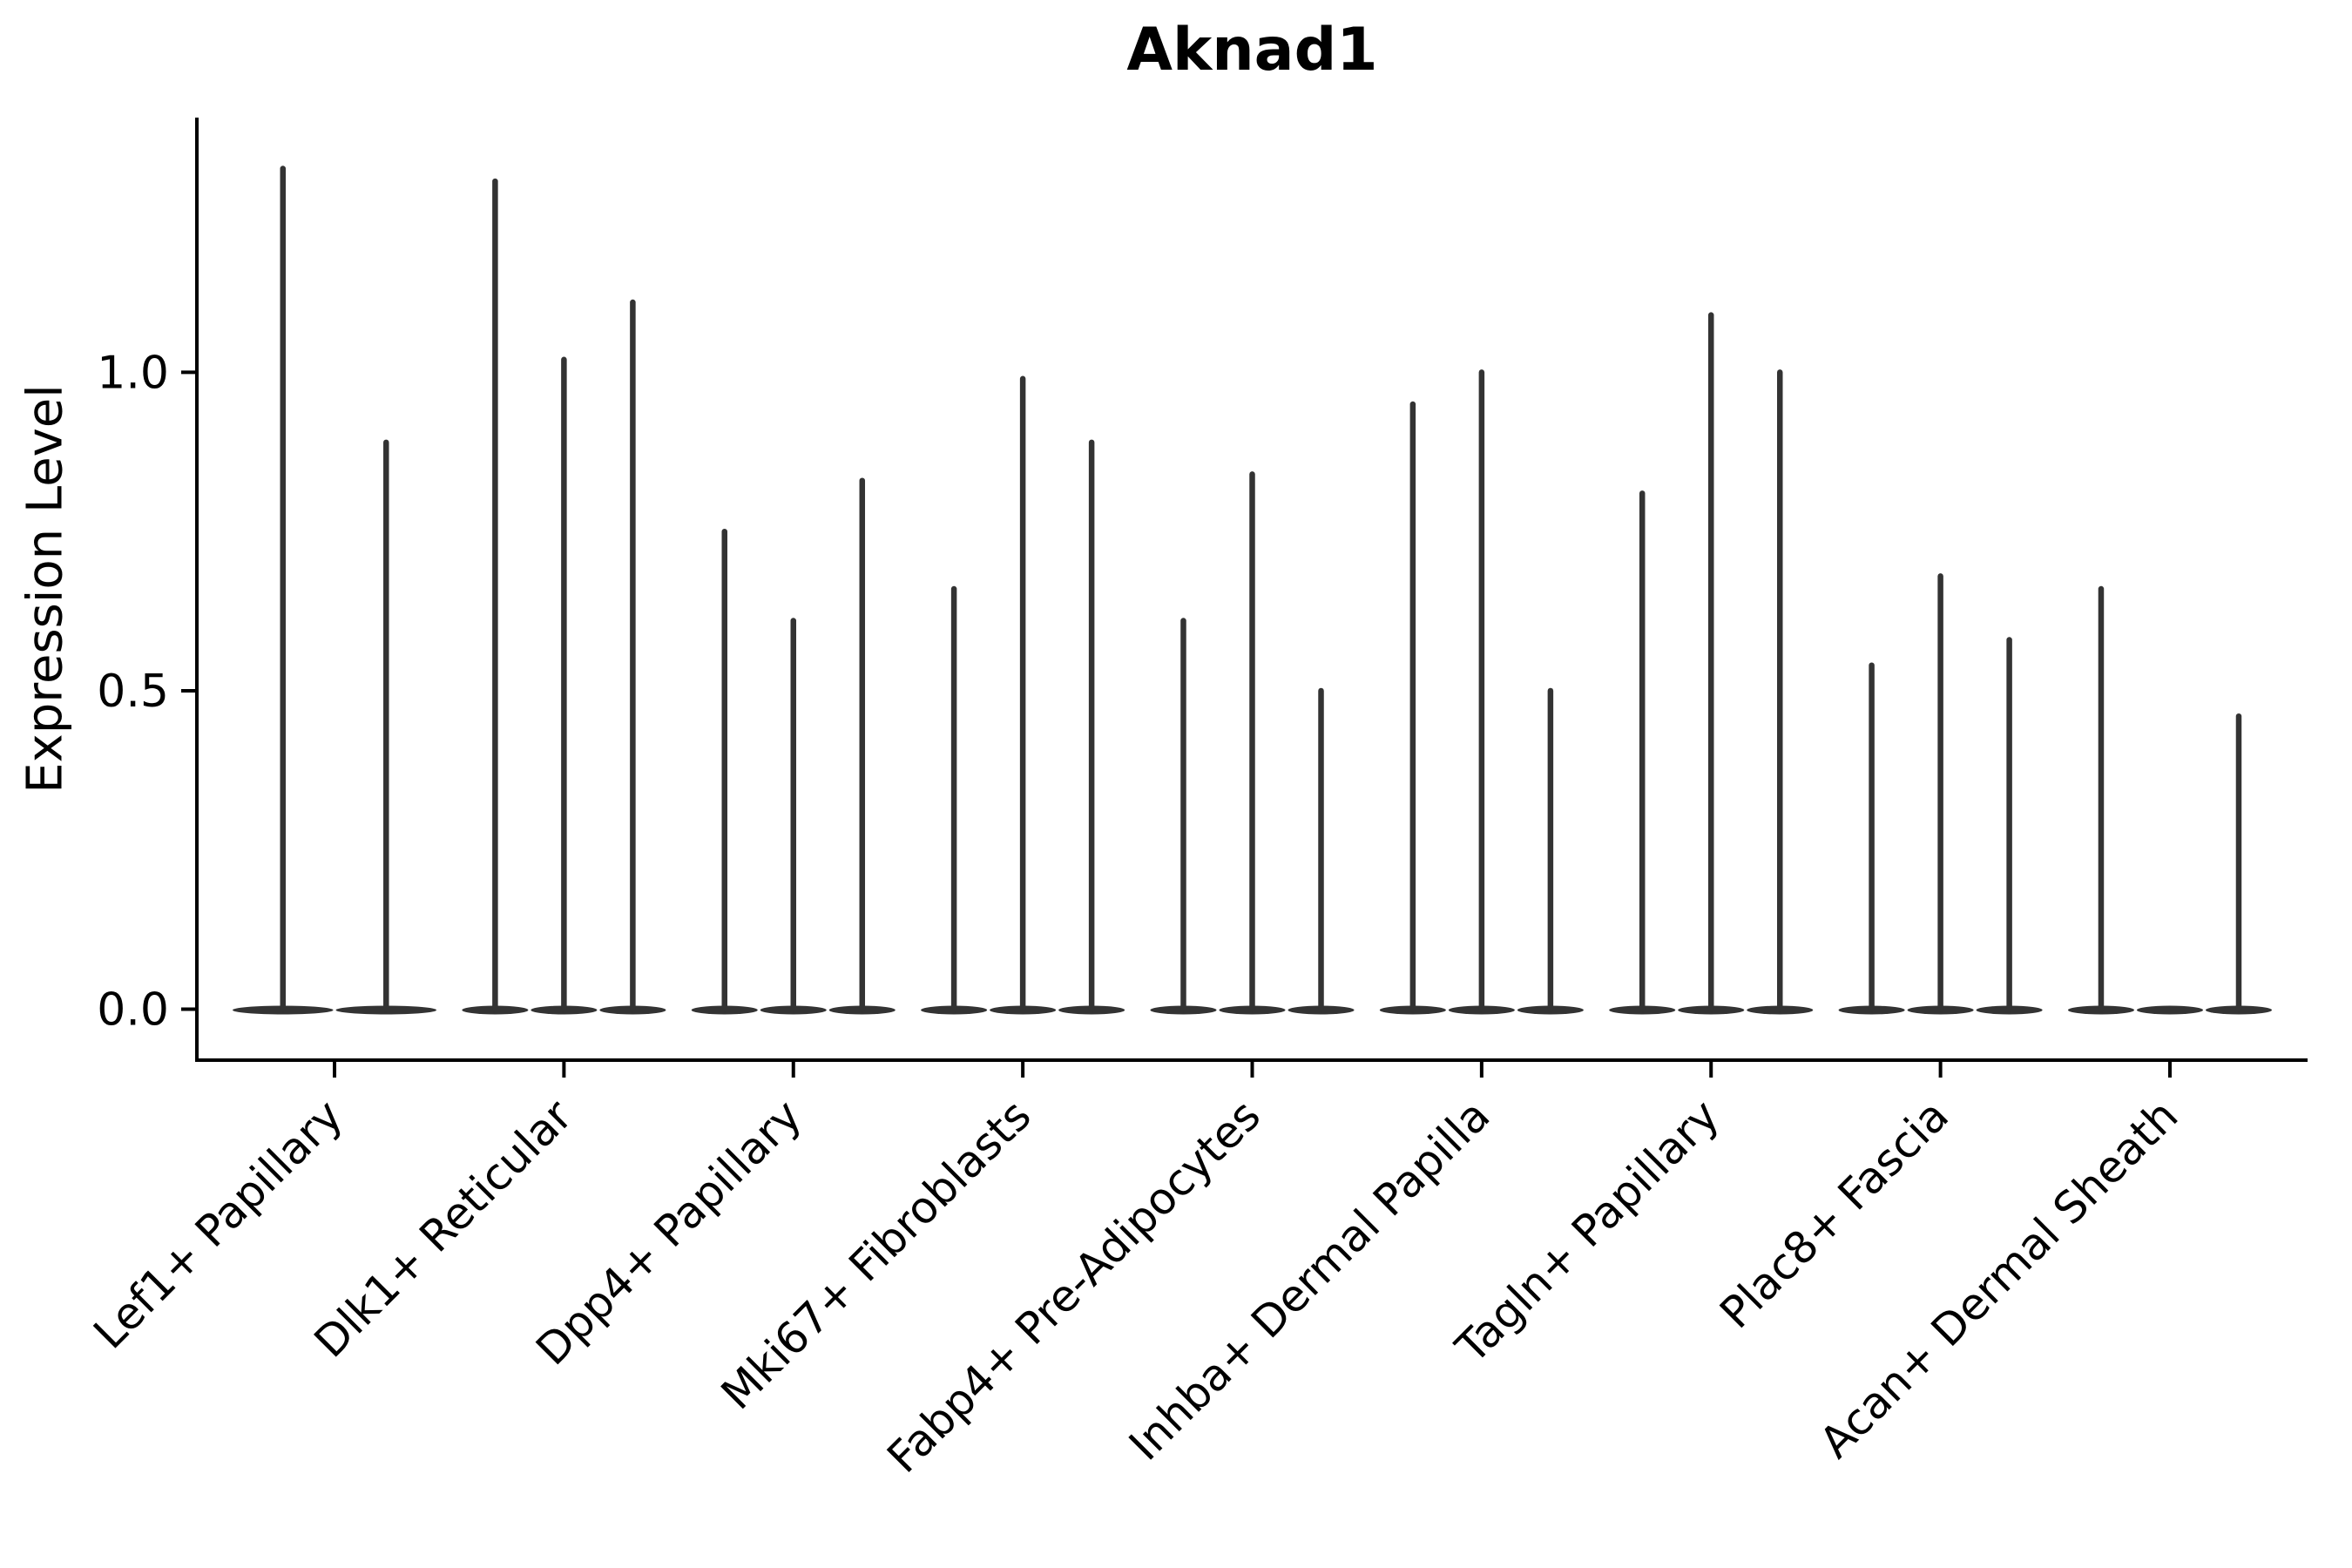  Describe the element at coordinates (2170, 1010) in the screenshot. I see `violin-base` at that location.